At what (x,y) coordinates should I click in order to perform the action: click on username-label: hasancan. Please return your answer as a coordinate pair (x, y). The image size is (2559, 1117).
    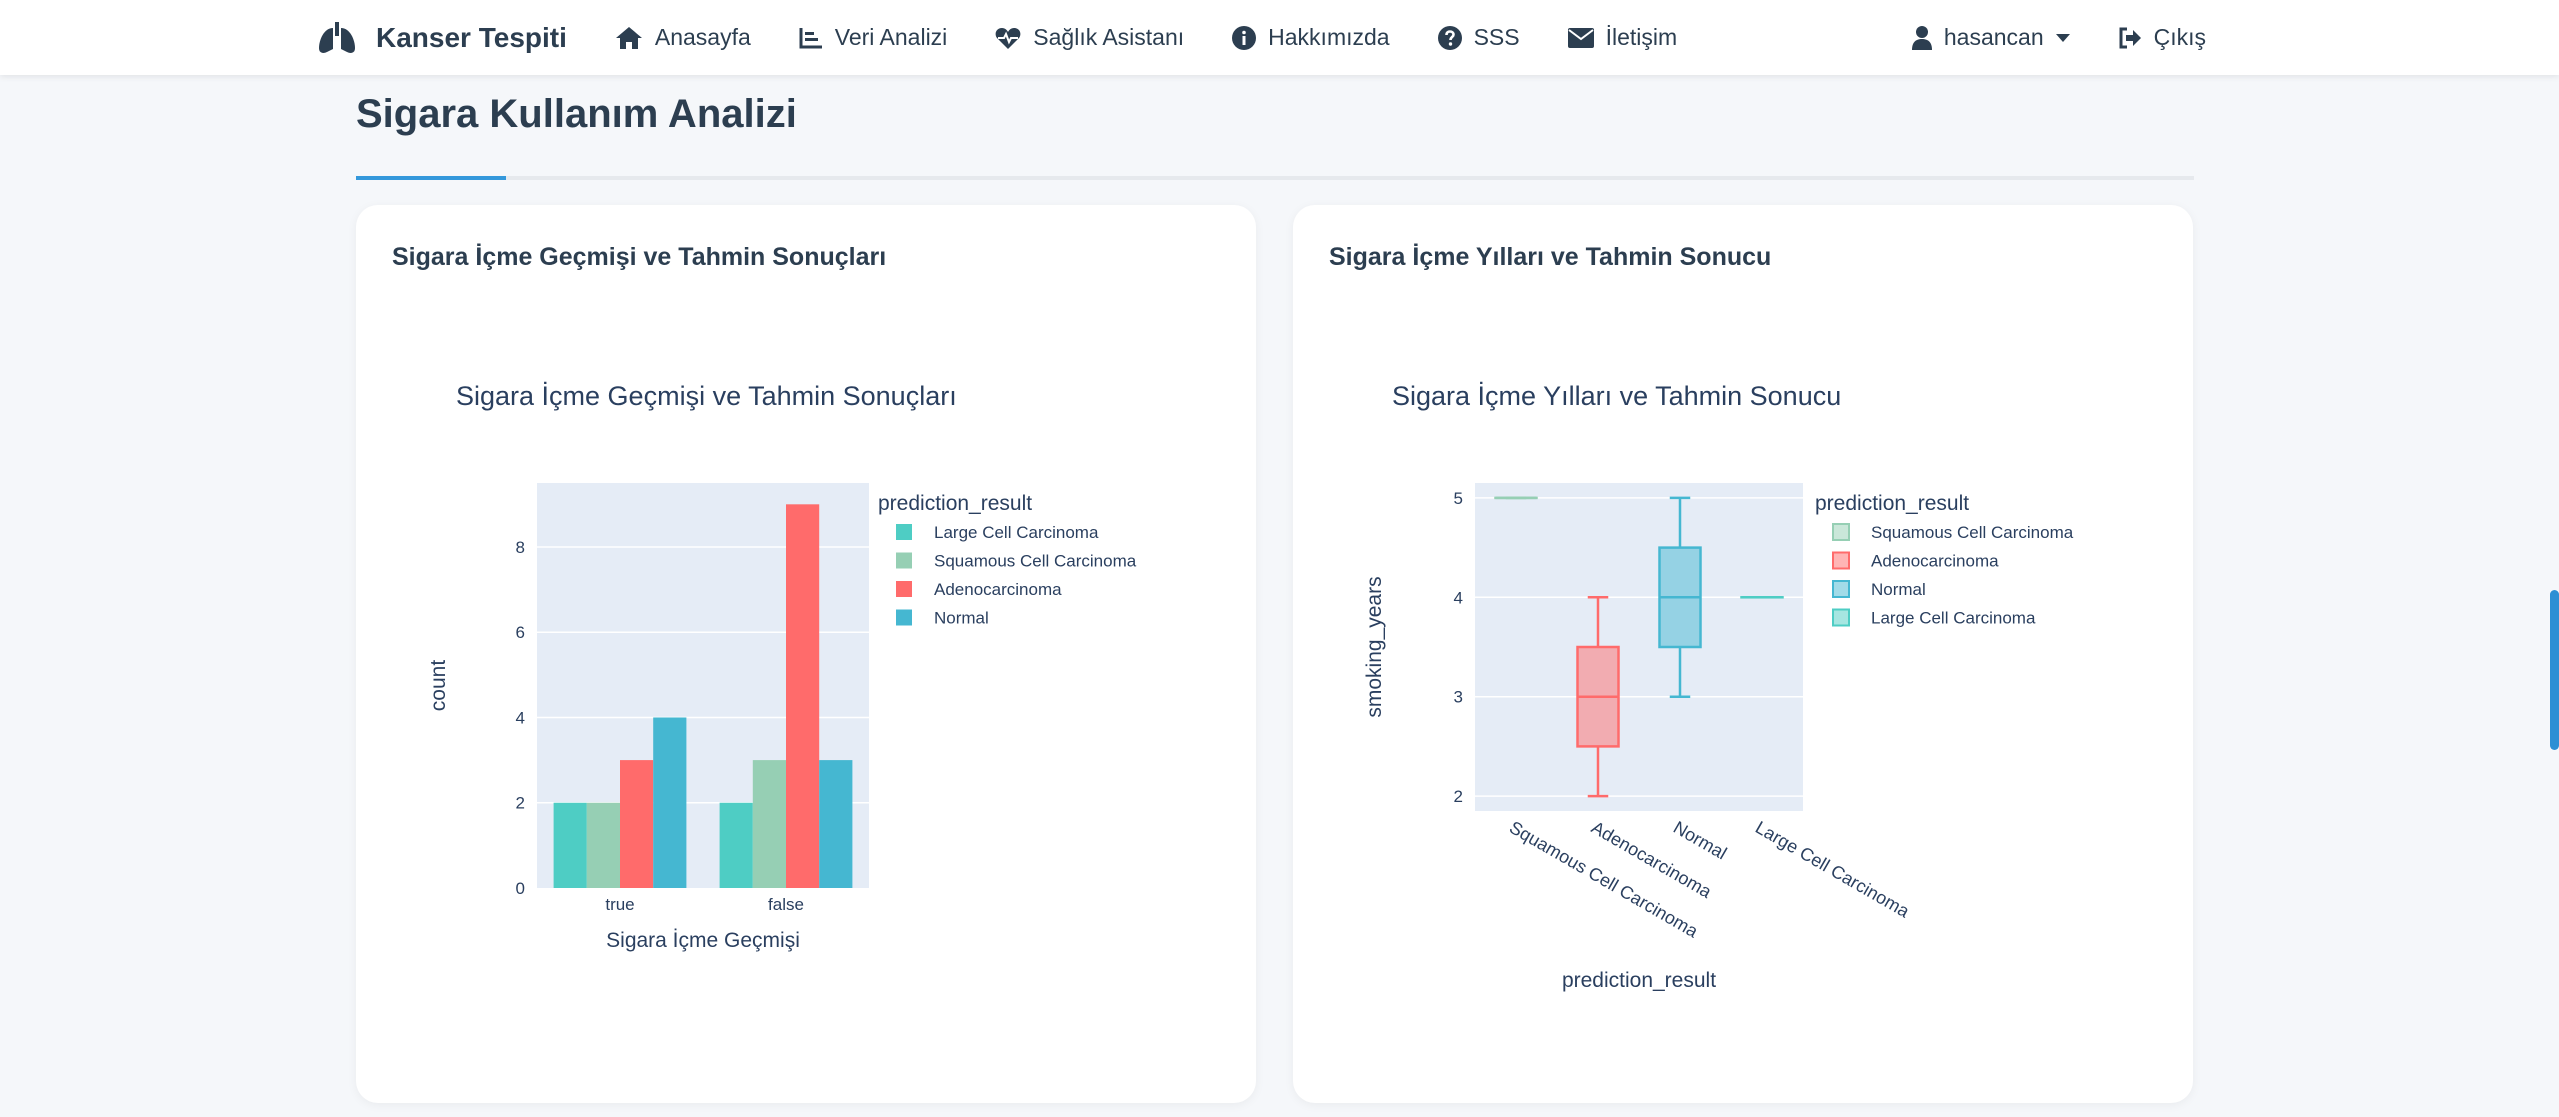
    Looking at the image, I should click on (1993, 37).